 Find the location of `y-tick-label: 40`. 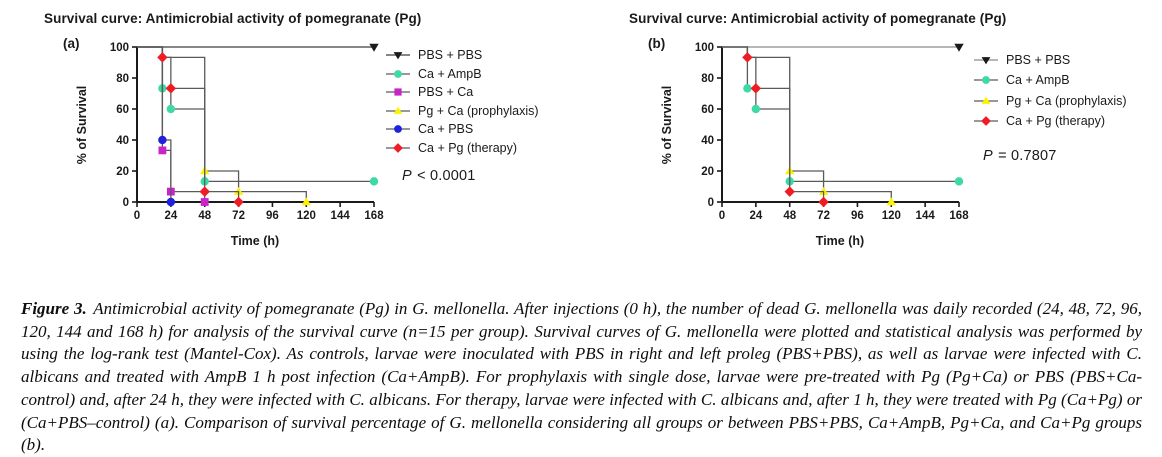

y-tick-label: 40 is located at coordinates (122, 141).